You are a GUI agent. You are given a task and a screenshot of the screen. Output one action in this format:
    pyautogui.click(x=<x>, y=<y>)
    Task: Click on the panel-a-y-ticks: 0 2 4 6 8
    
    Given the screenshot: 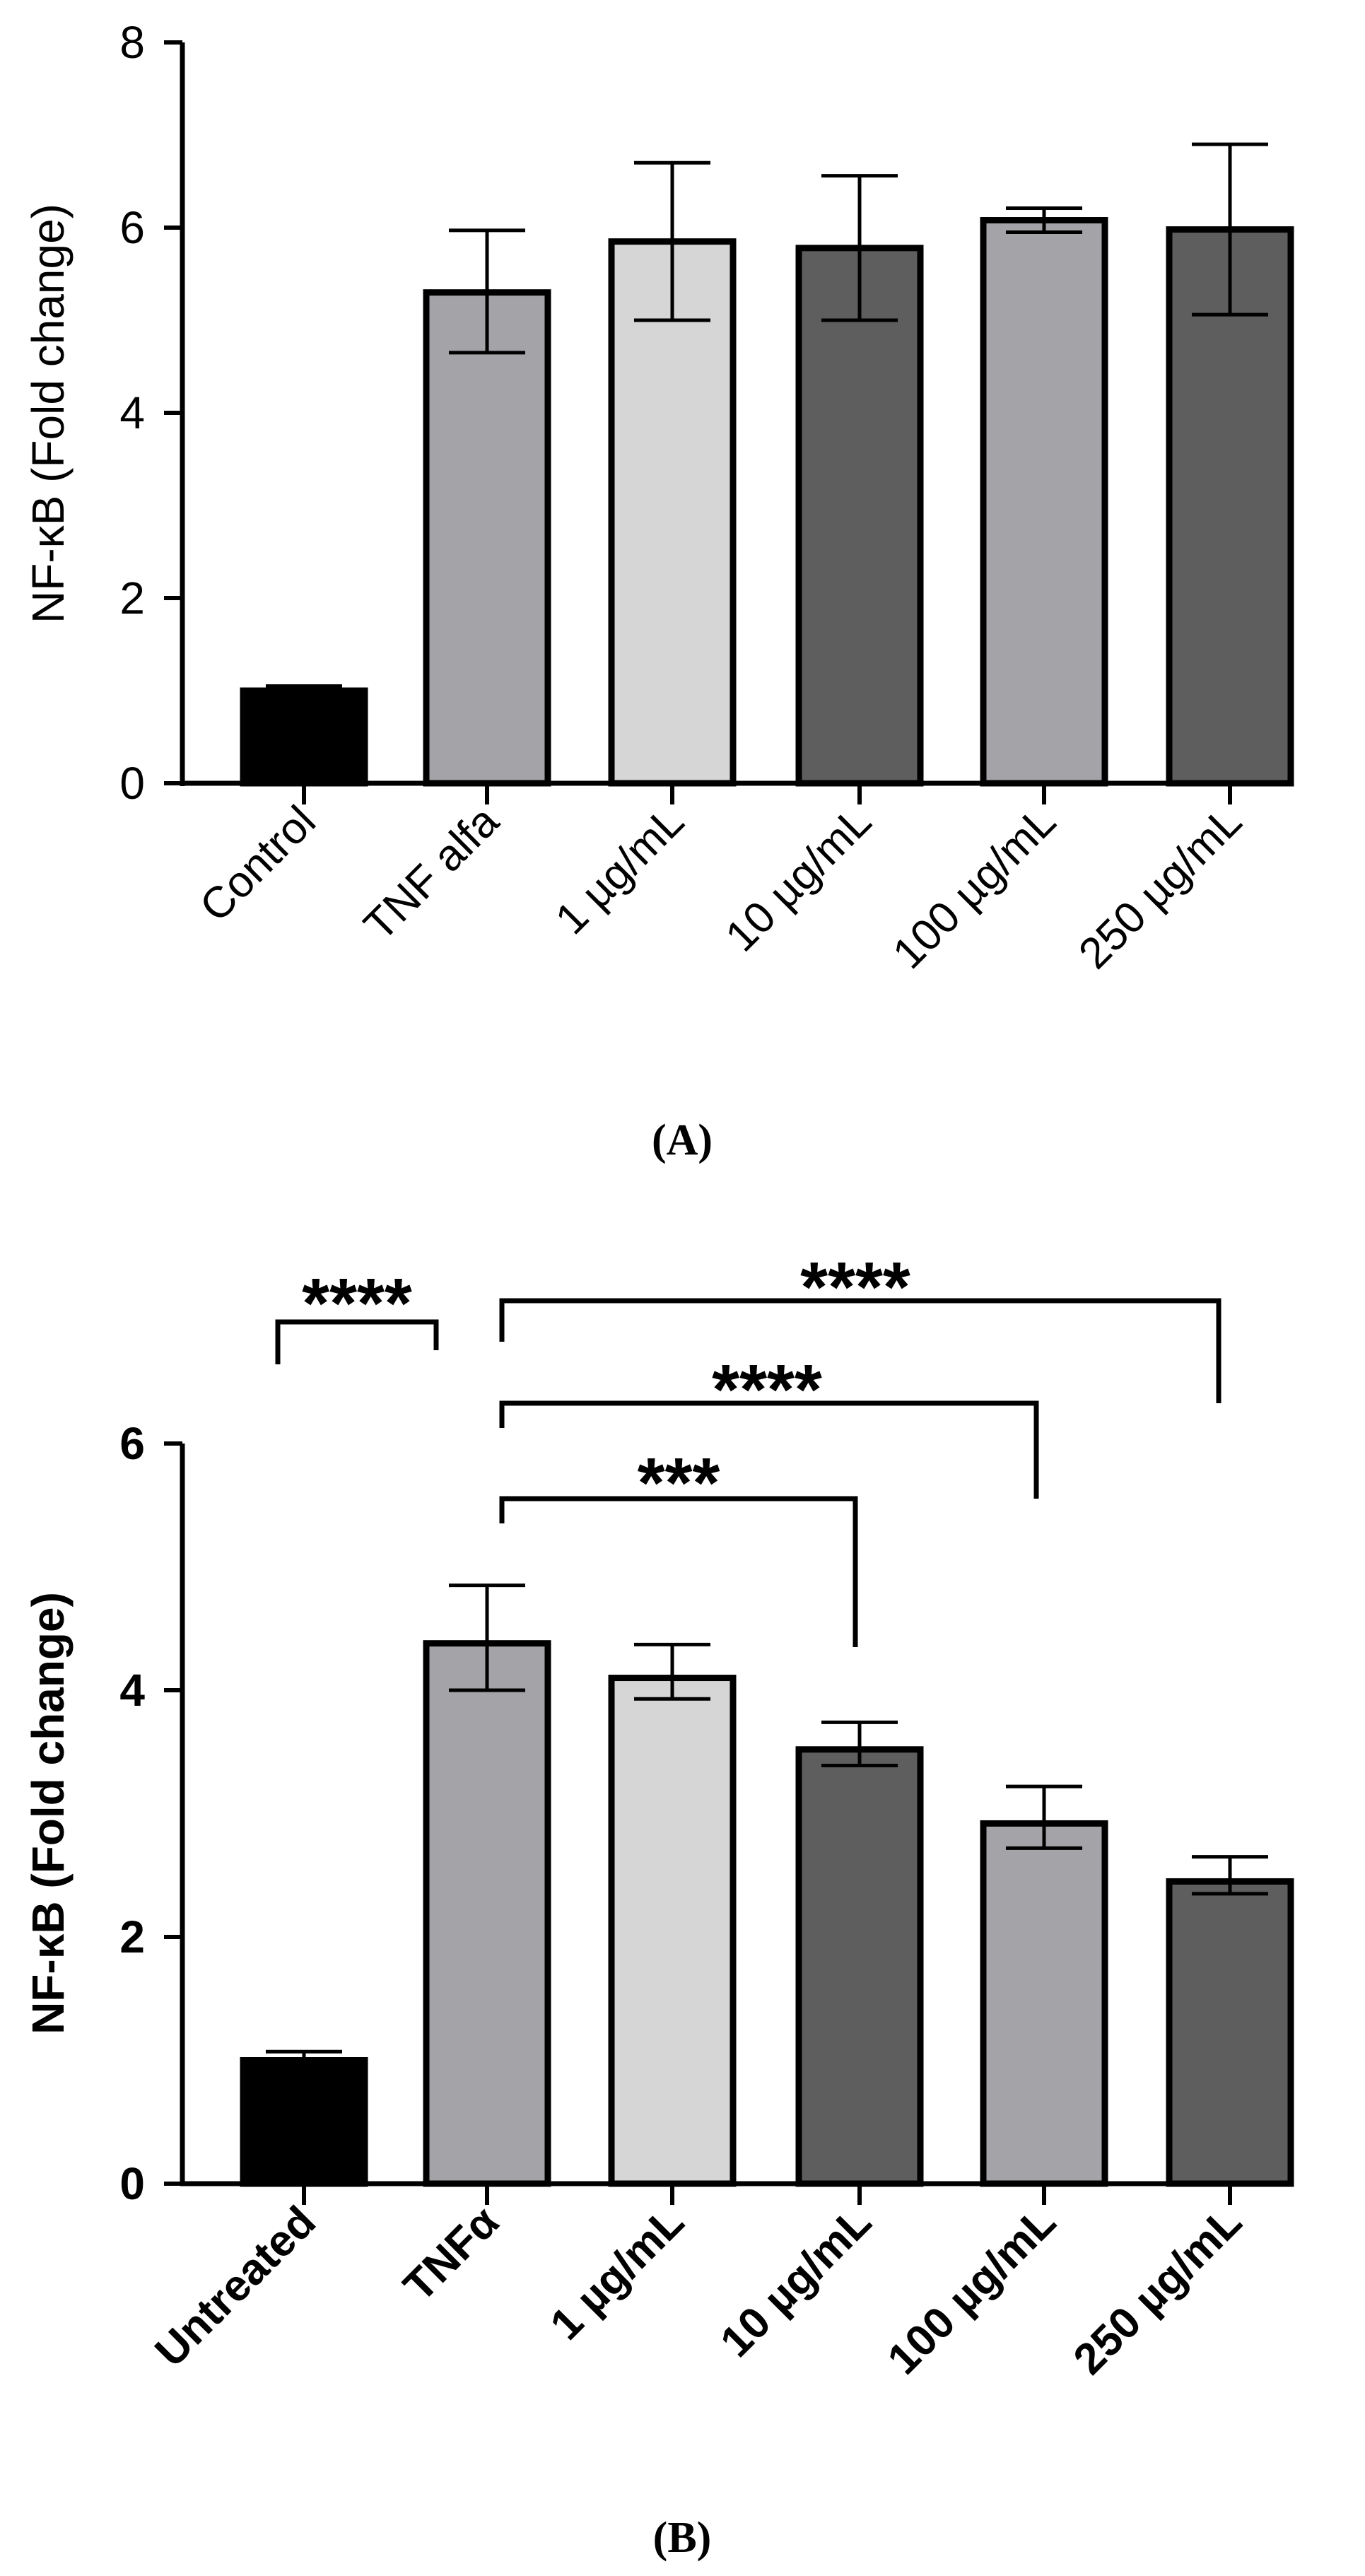 What is the action you would take?
    pyautogui.click(x=150, y=413)
    